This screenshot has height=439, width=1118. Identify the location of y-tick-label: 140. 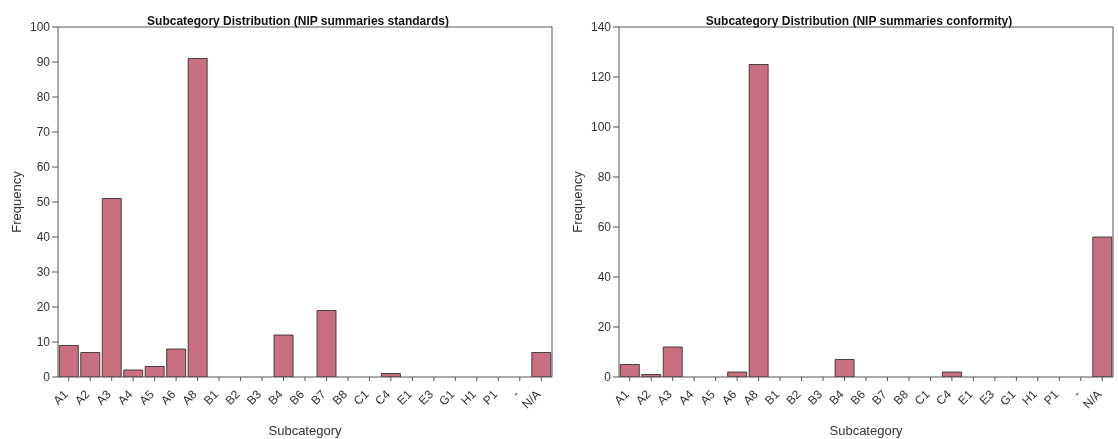
(601, 27).